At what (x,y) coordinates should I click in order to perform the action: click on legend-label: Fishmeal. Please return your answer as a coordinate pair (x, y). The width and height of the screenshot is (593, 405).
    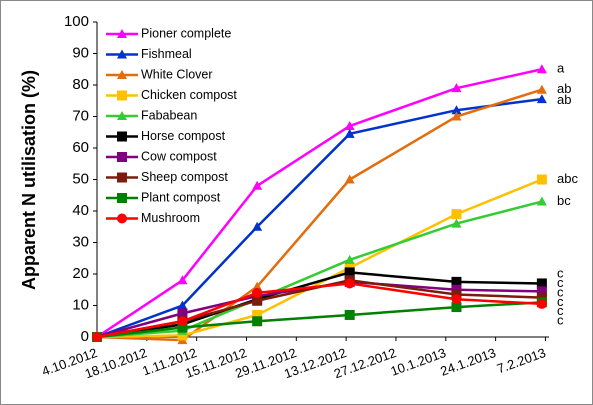
    Looking at the image, I should click on (166, 54).